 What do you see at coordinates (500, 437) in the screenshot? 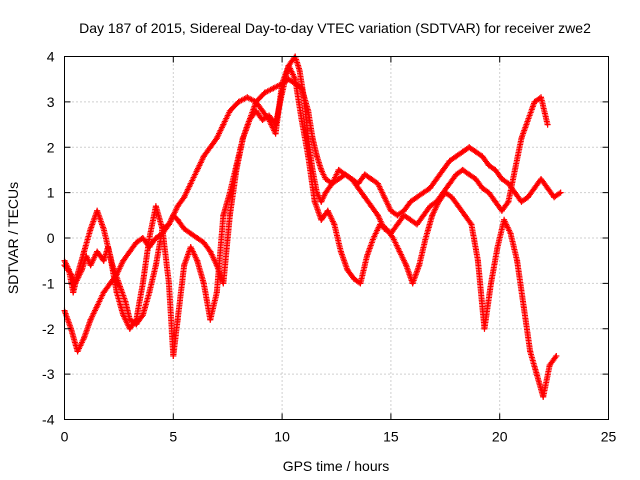
I see `x-tick-label: 20` at bounding box center [500, 437].